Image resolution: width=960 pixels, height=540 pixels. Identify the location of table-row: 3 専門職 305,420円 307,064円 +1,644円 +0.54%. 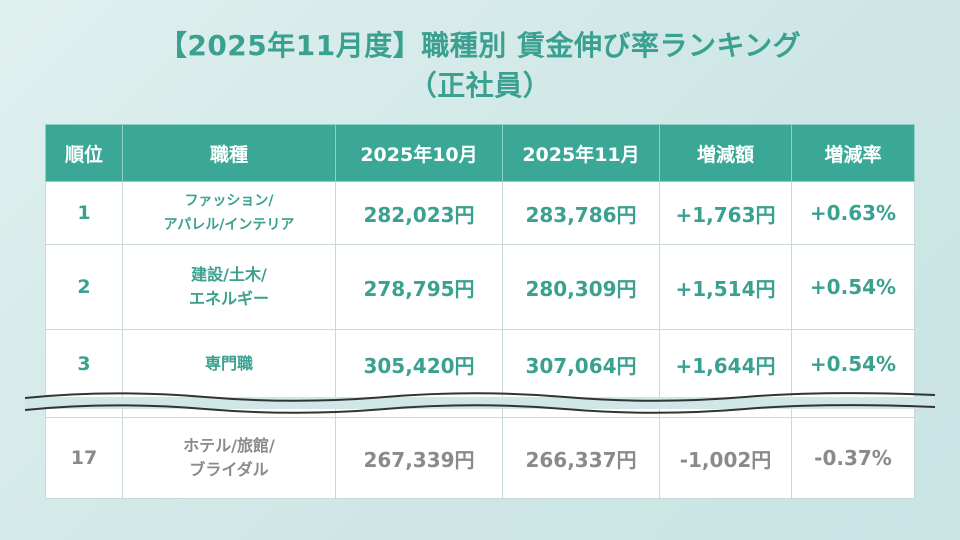
(480, 364).